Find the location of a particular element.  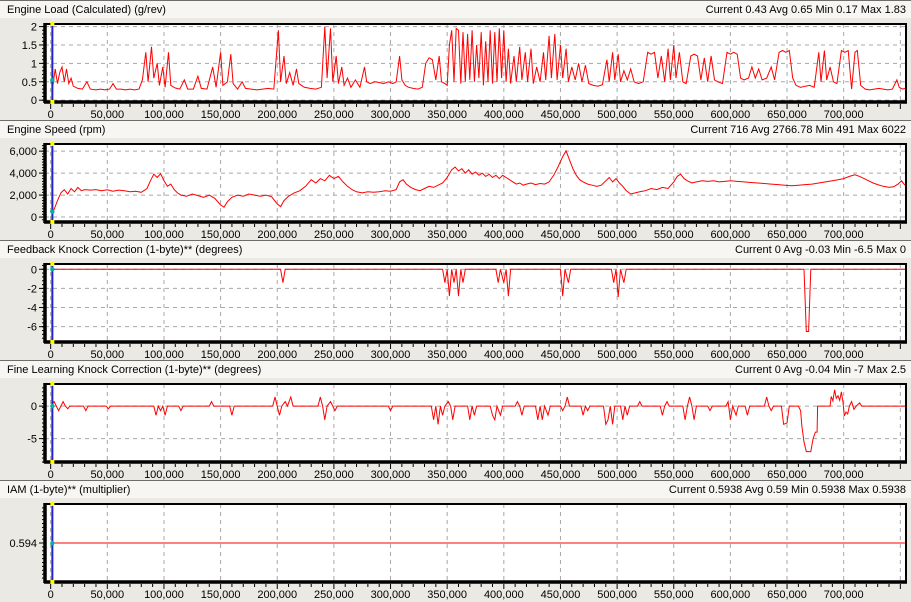

chart-title: Engine Speed (rpm) is located at coordinates (56, 129).